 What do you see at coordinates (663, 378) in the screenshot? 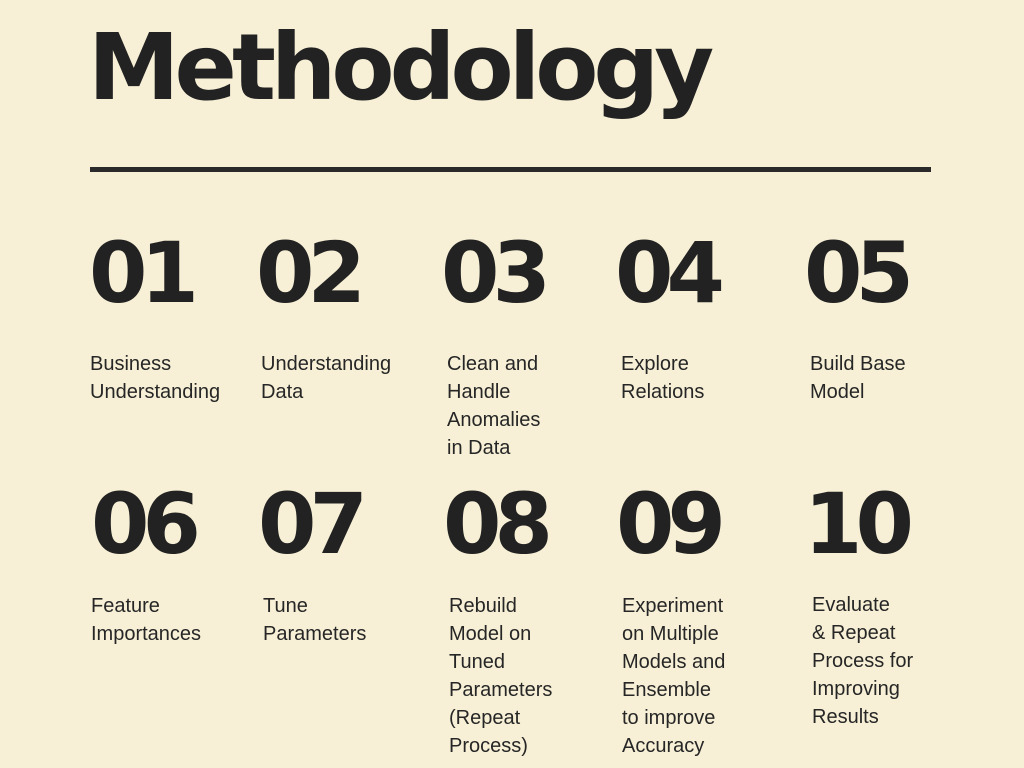
I see `step-label-04: Explore Relations` at bounding box center [663, 378].